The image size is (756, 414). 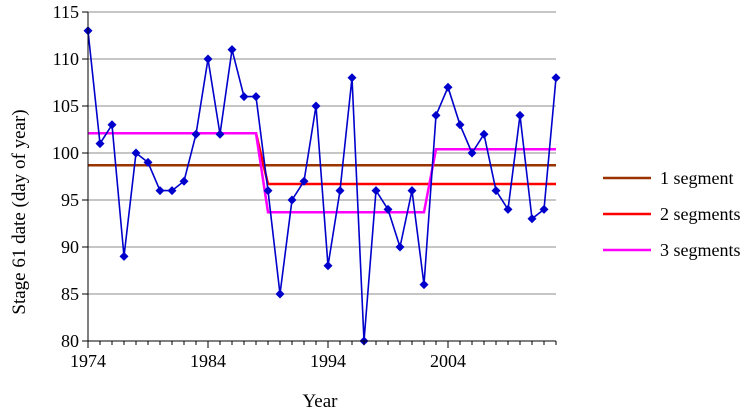 What do you see at coordinates (388, 209) in the screenshot?
I see `data-point-1999` at bounding box center [388, 209].